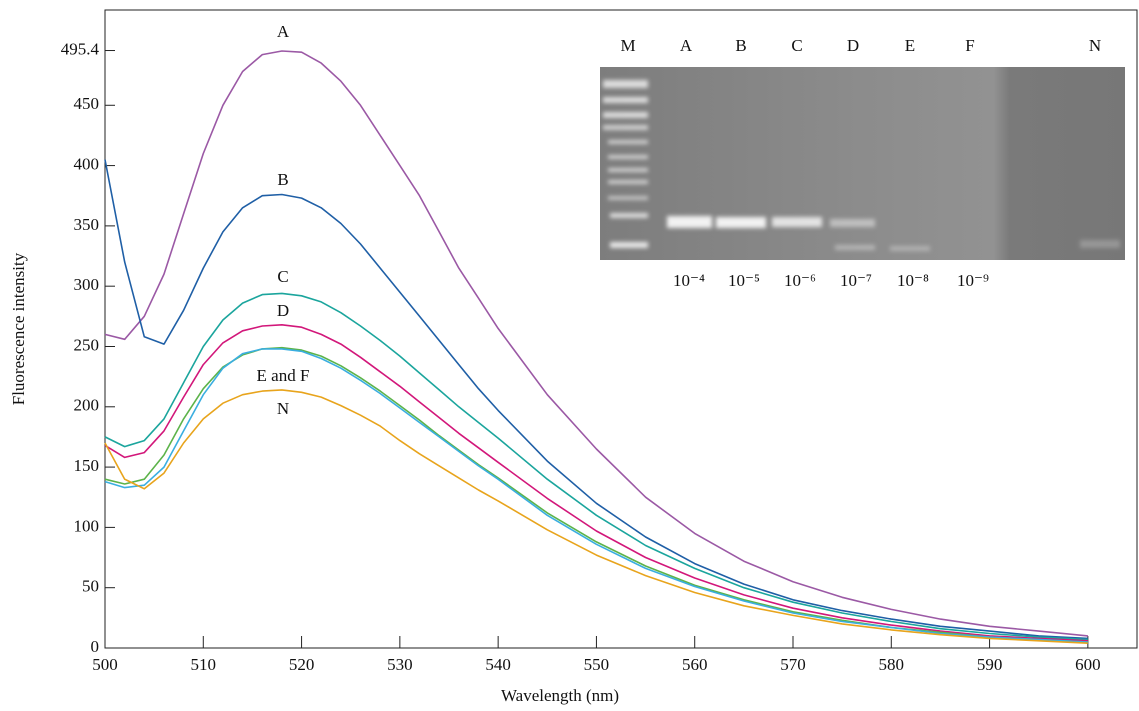 The image size is (1139, 711). What do you see at coordinates (740, 45) in the screenshot?
I see `gel-lane-label: B` at bounding box center [740, 45].